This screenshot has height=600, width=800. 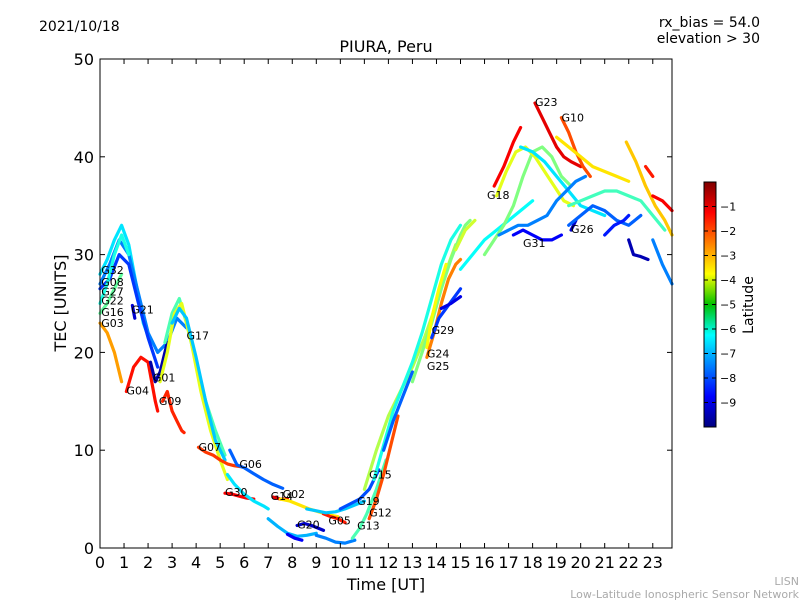 What do you see at coordinates (114, 269) in the screenshot?
I see `track-g22` at bounding box center [114, 269].